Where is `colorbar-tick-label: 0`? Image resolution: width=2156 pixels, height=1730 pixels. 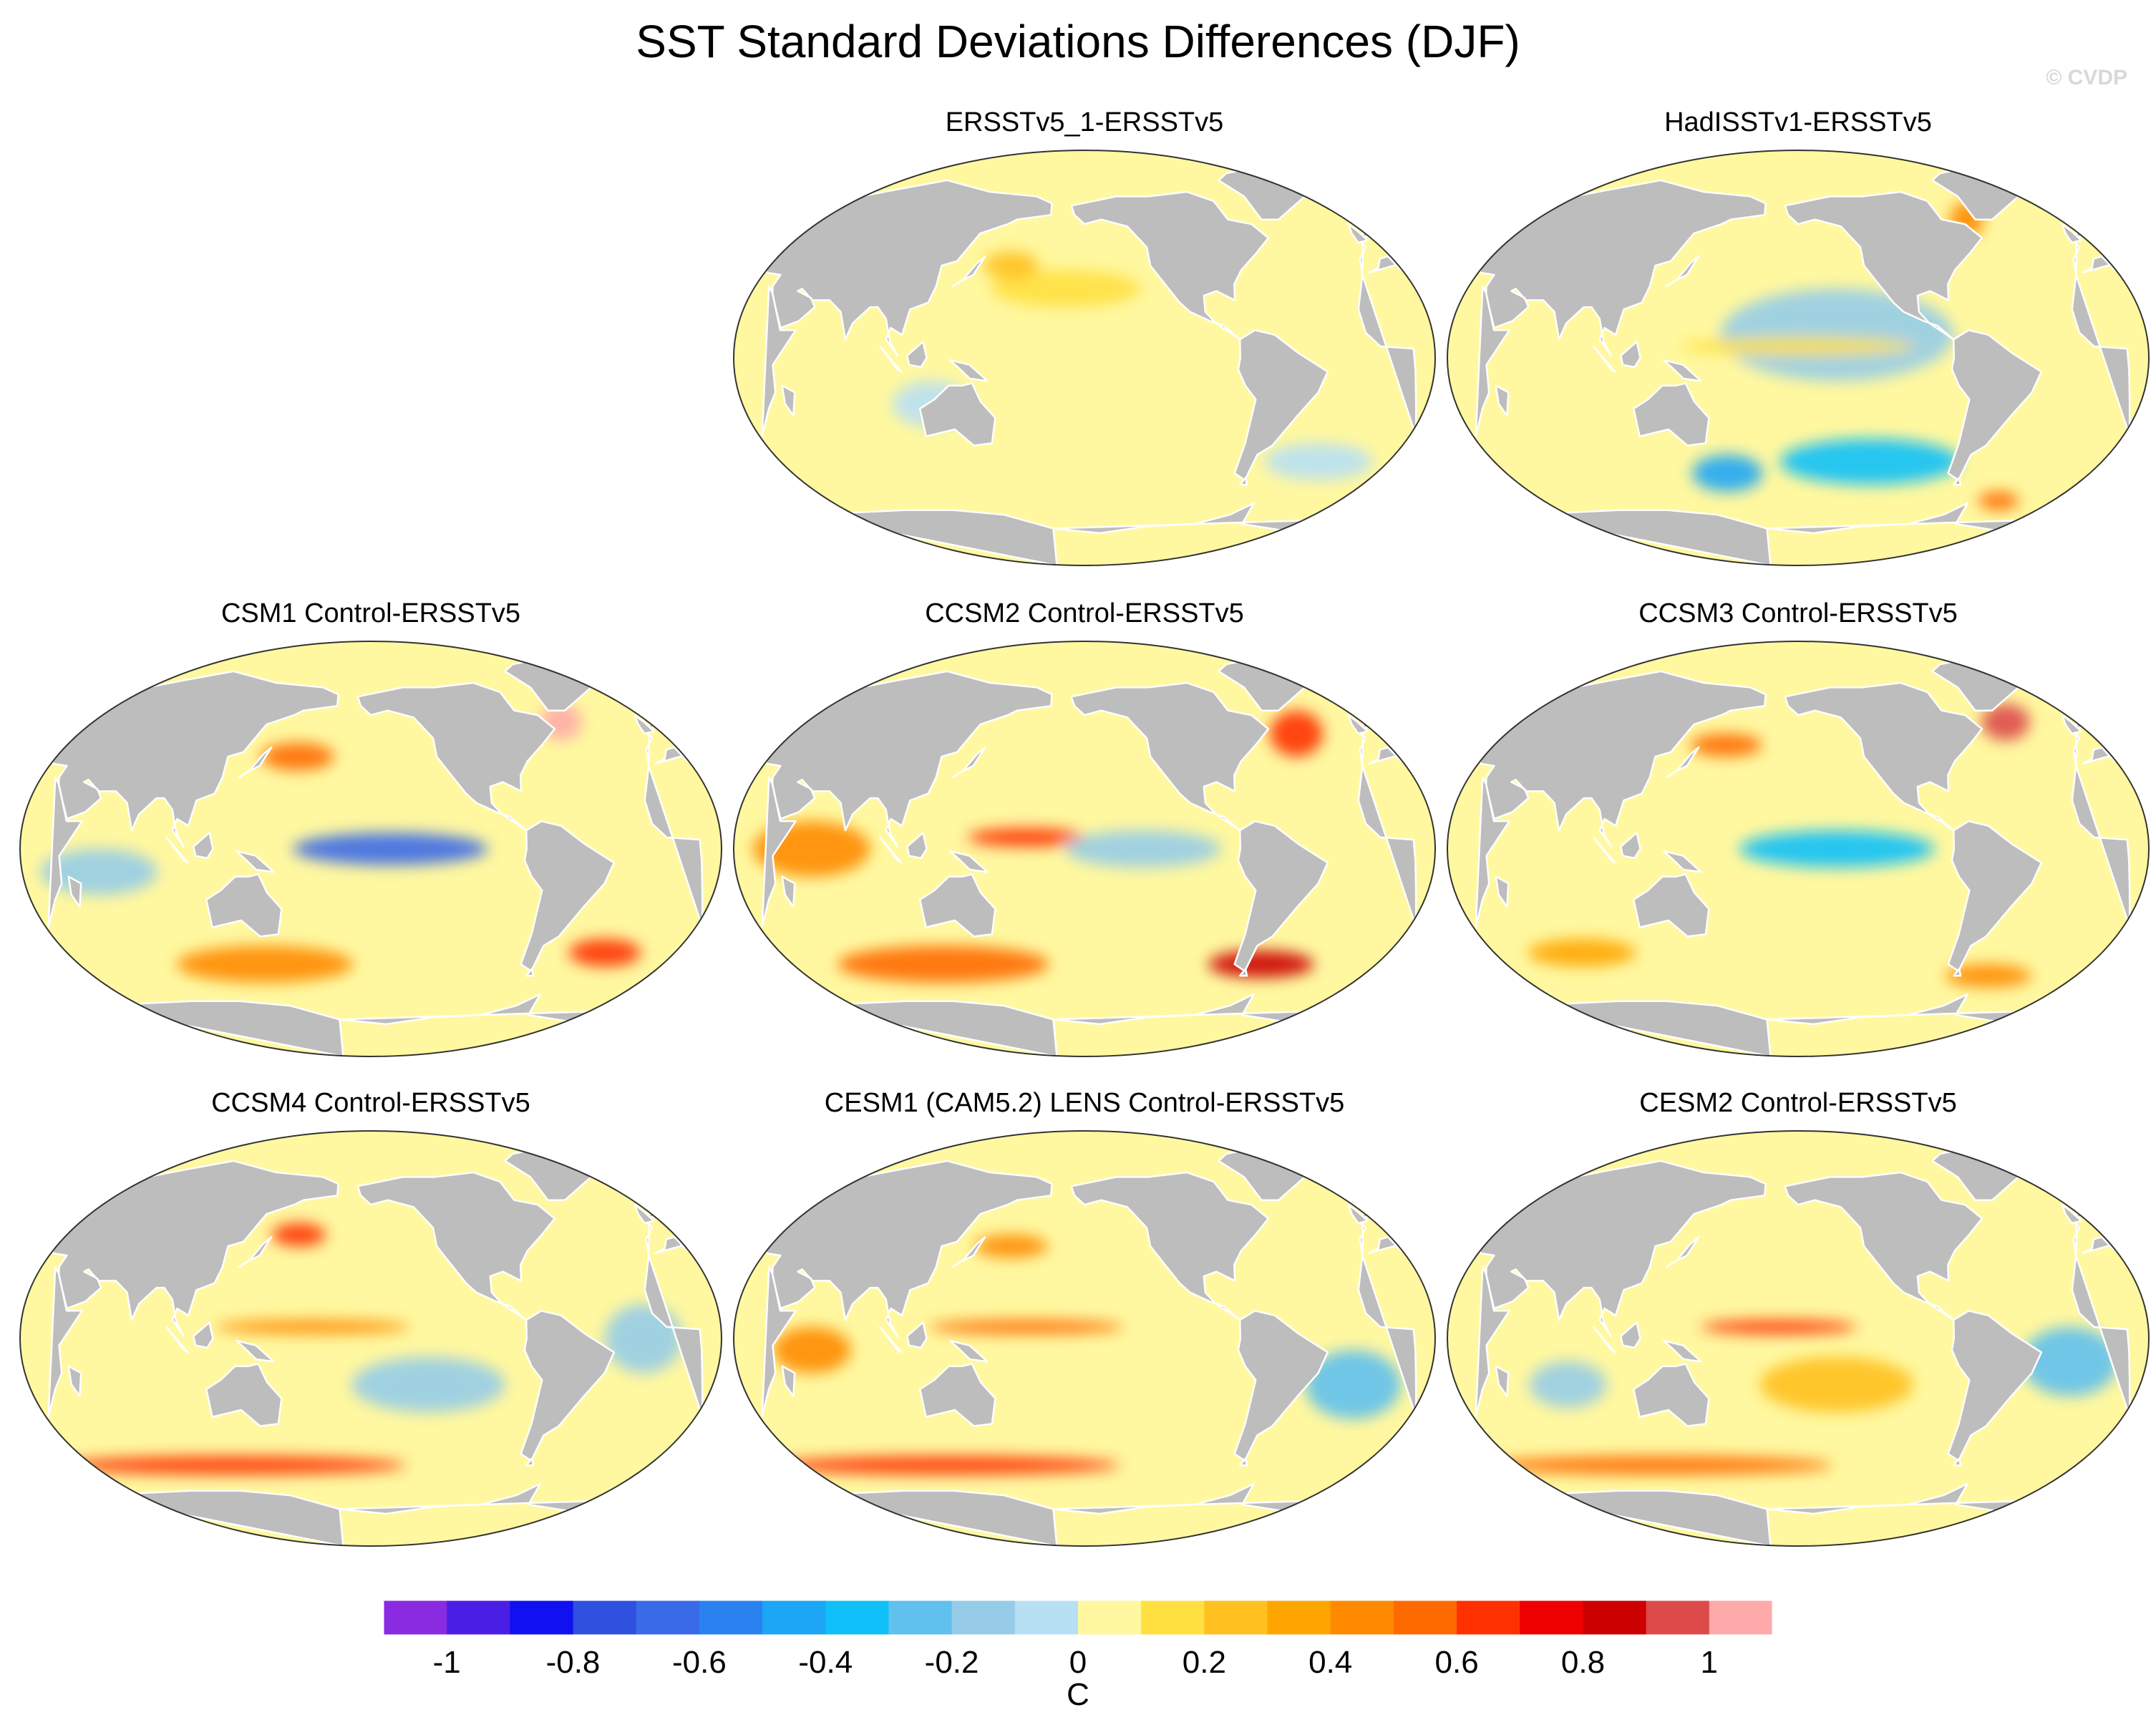
colorbar-tick-label: 0 is located at coordinates (1078, 1662).